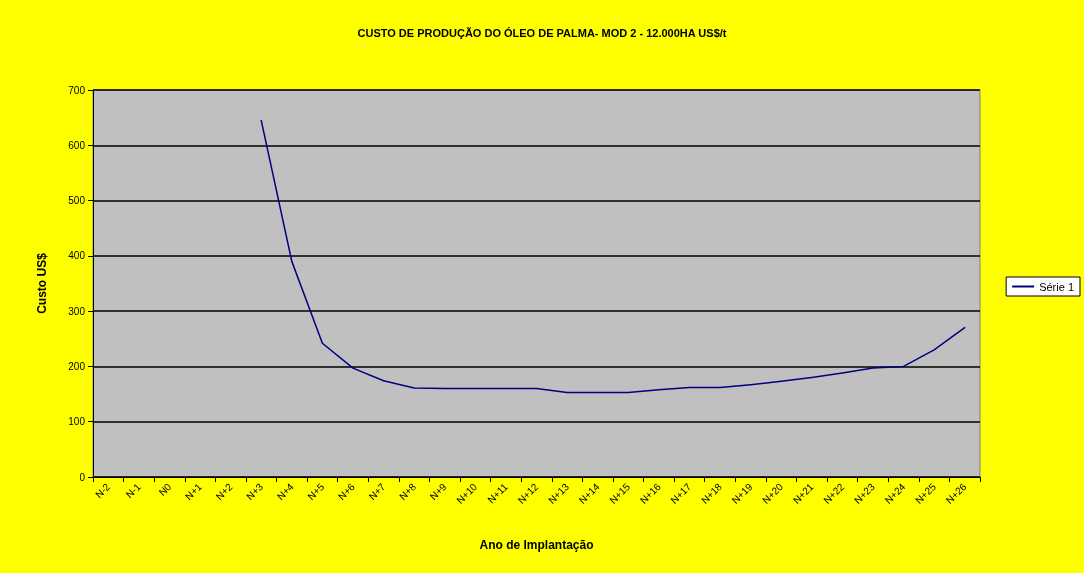 The height and width of the screenshot is (573, 1084). What do you see at coordinates (316, 491) in the screenshot?
I see `x-tick-label: N+5` at bounding box center [316, 491].